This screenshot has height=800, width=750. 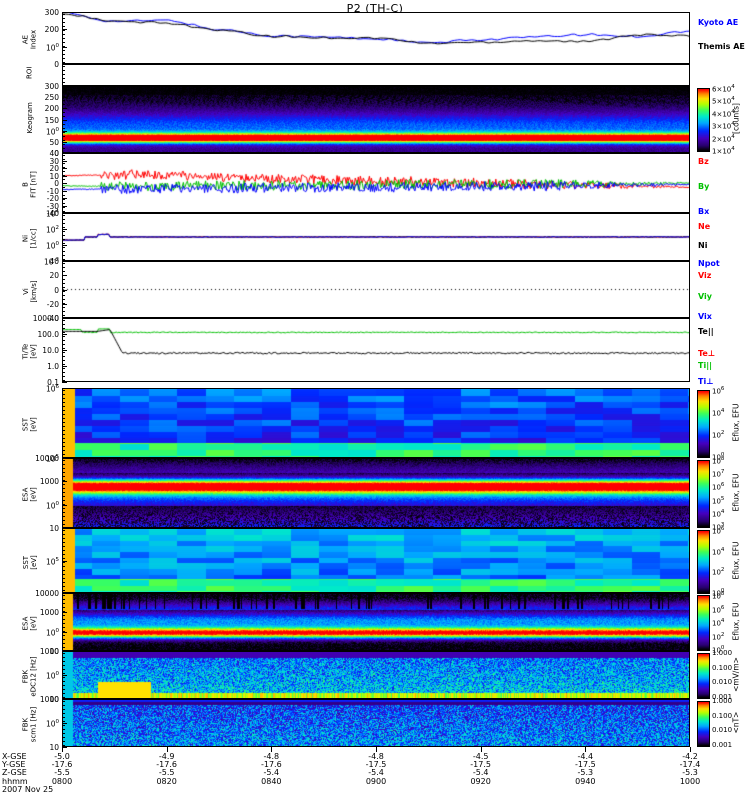 I want to click on colorbar-tick-esa-electrons-5: 10⁸, so click(x=718, y=461).